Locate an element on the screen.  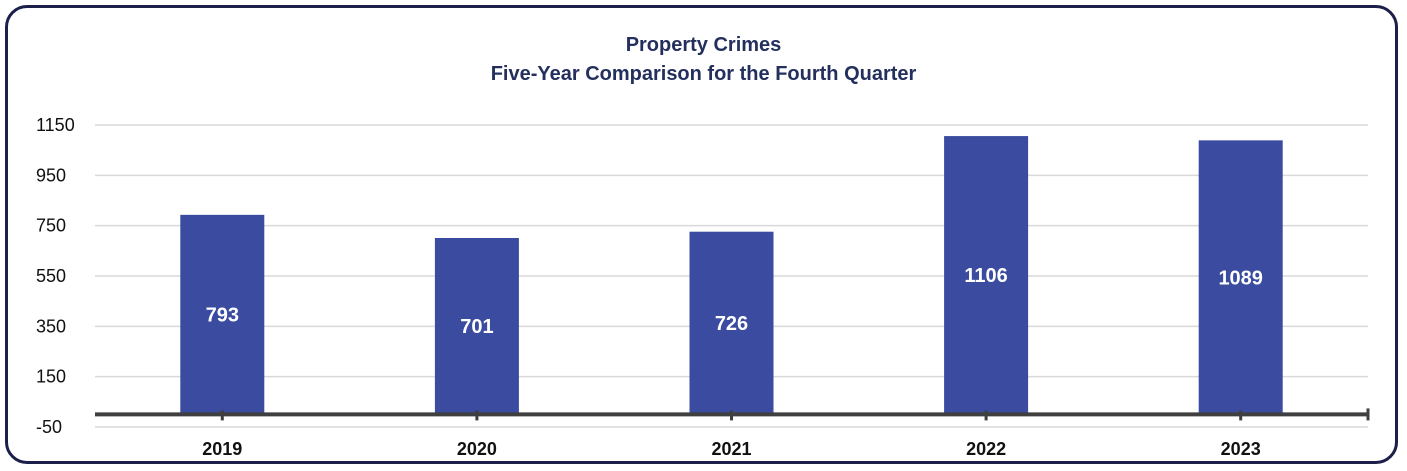
y-tick-label: 350 is located at coordinates (51, 326).